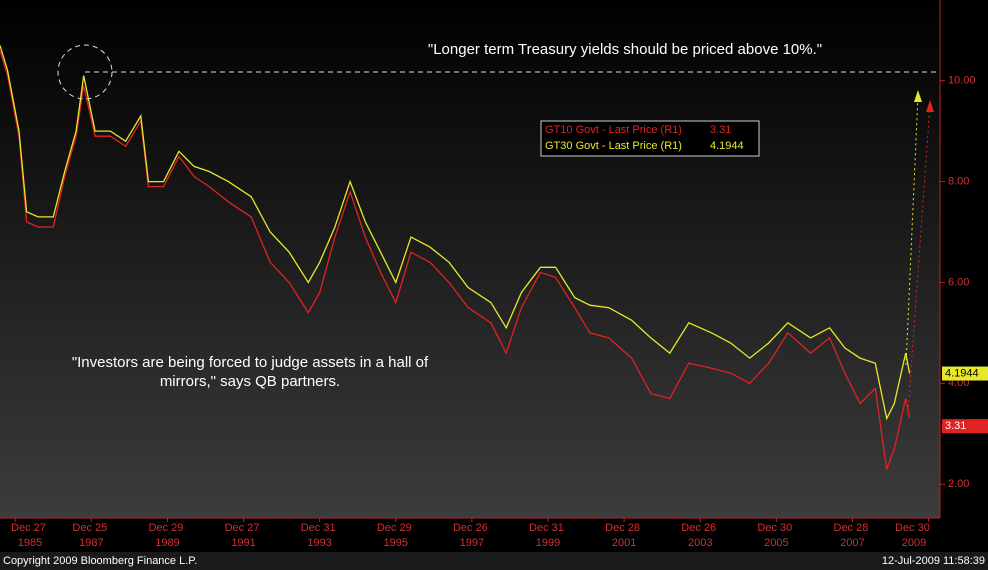  Describe the element at coordinates (100, 561) in the screenshot. I see `footer-left: Copyright 2009 Bloomberg Finance L.P.` at that location.